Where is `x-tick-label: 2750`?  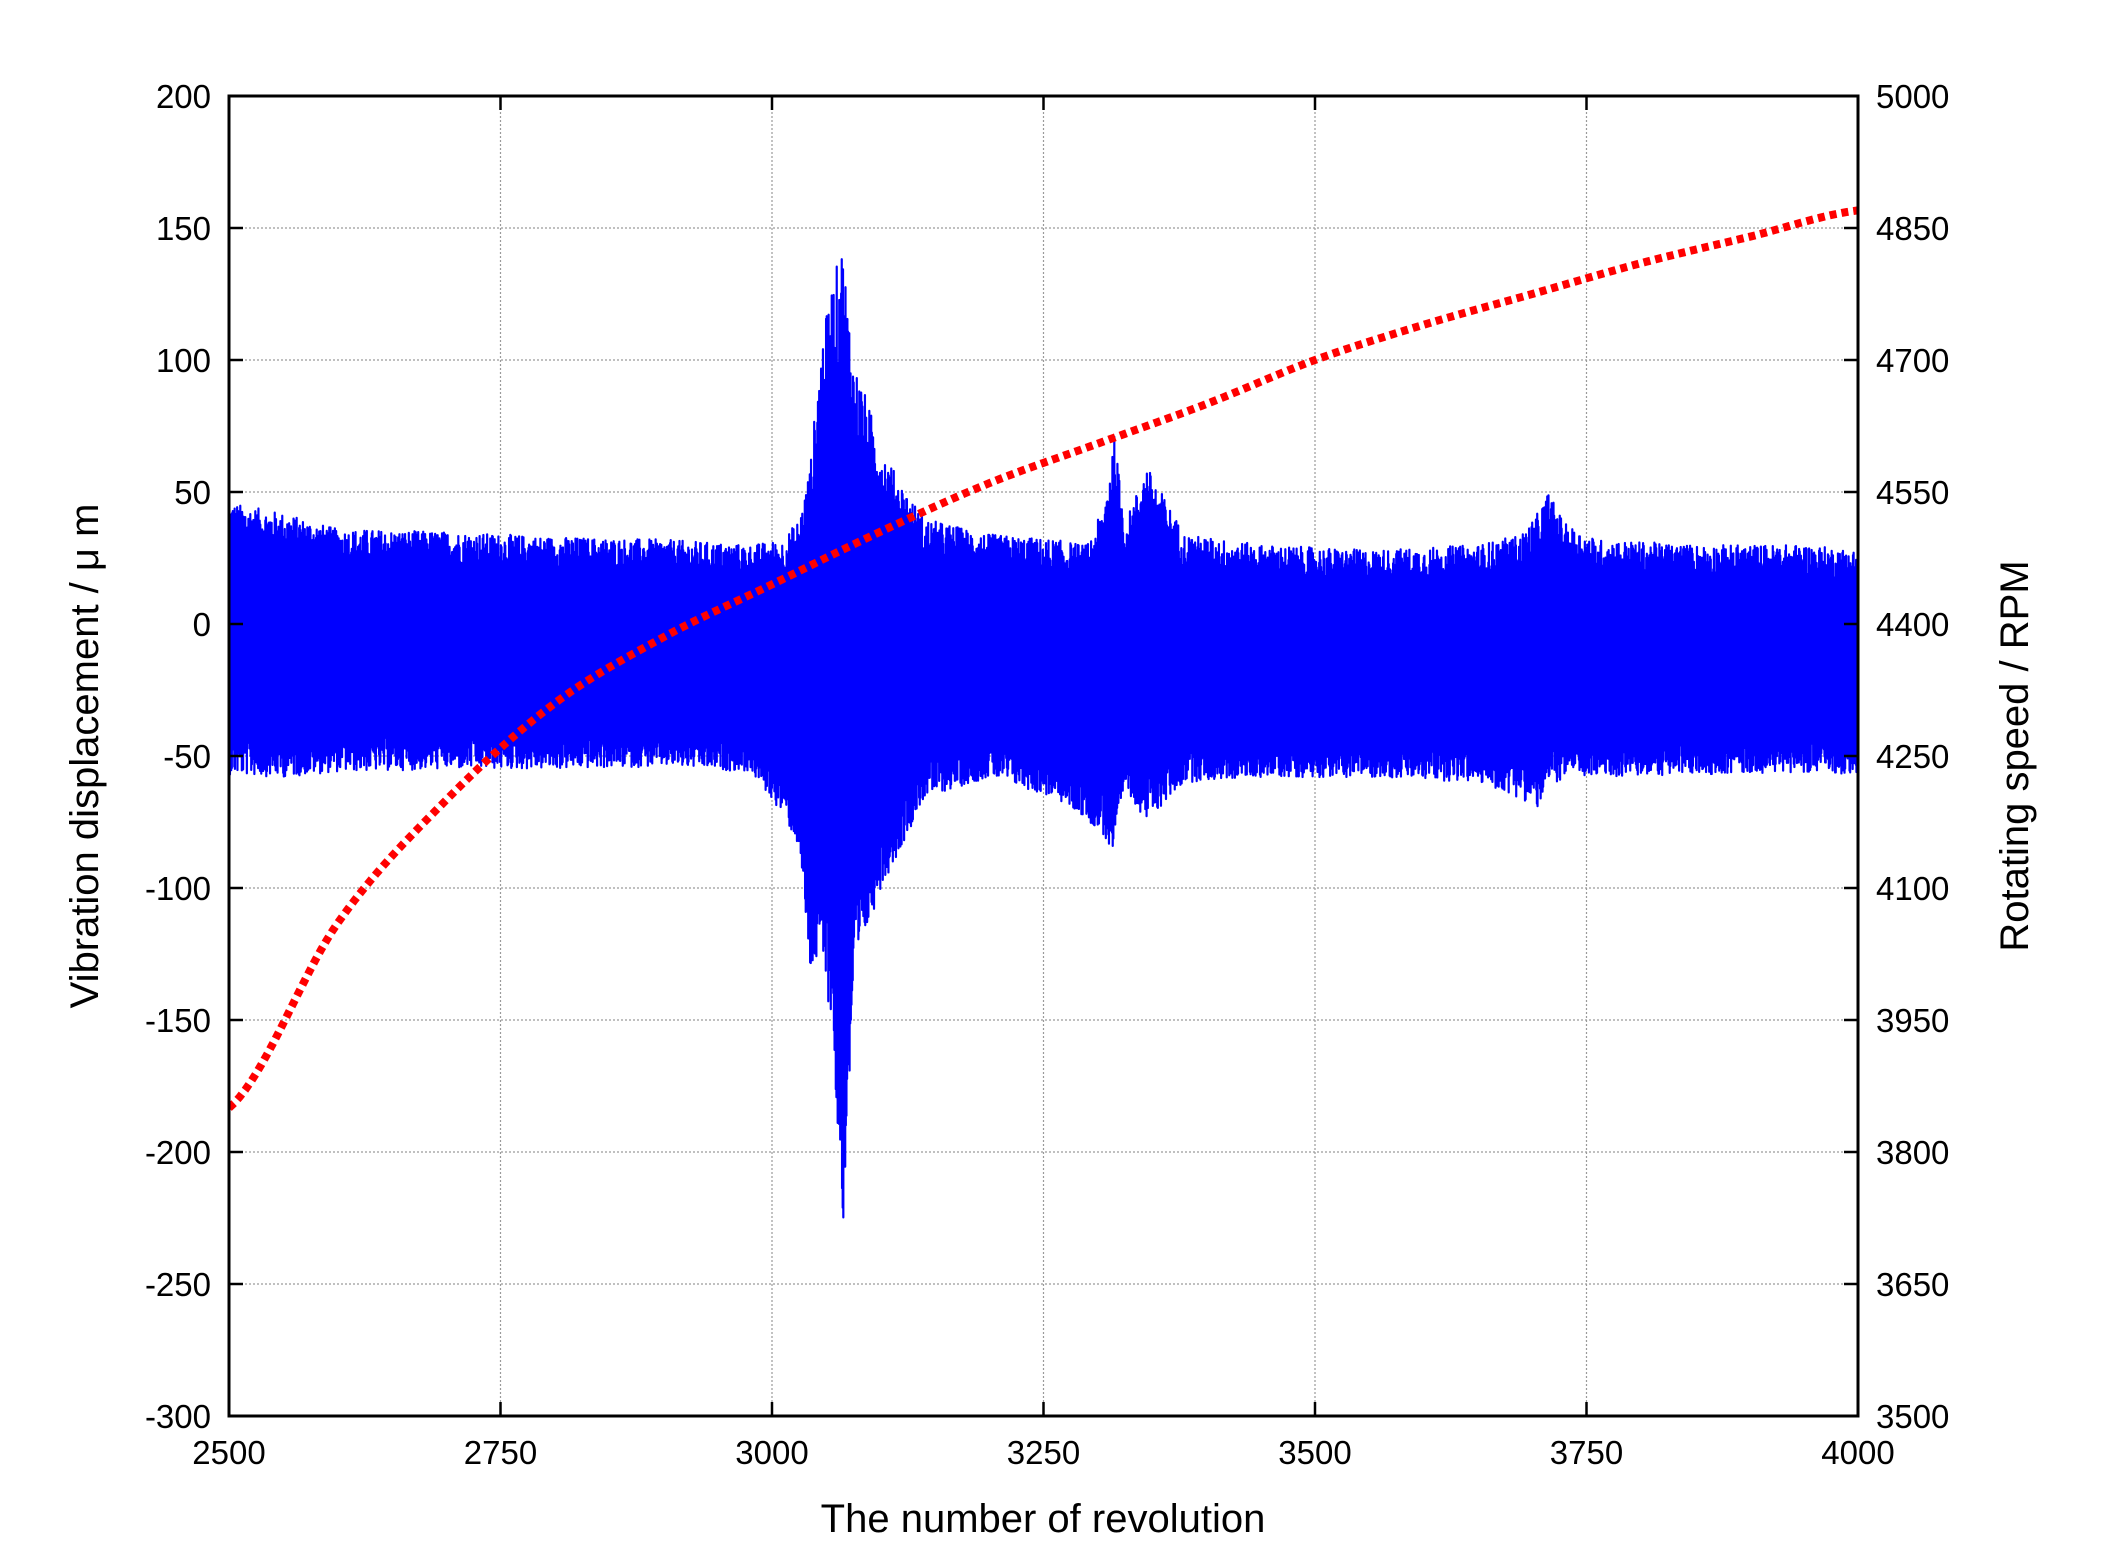
x-tick-label: 2750 is located at coordinates (500, 1452).